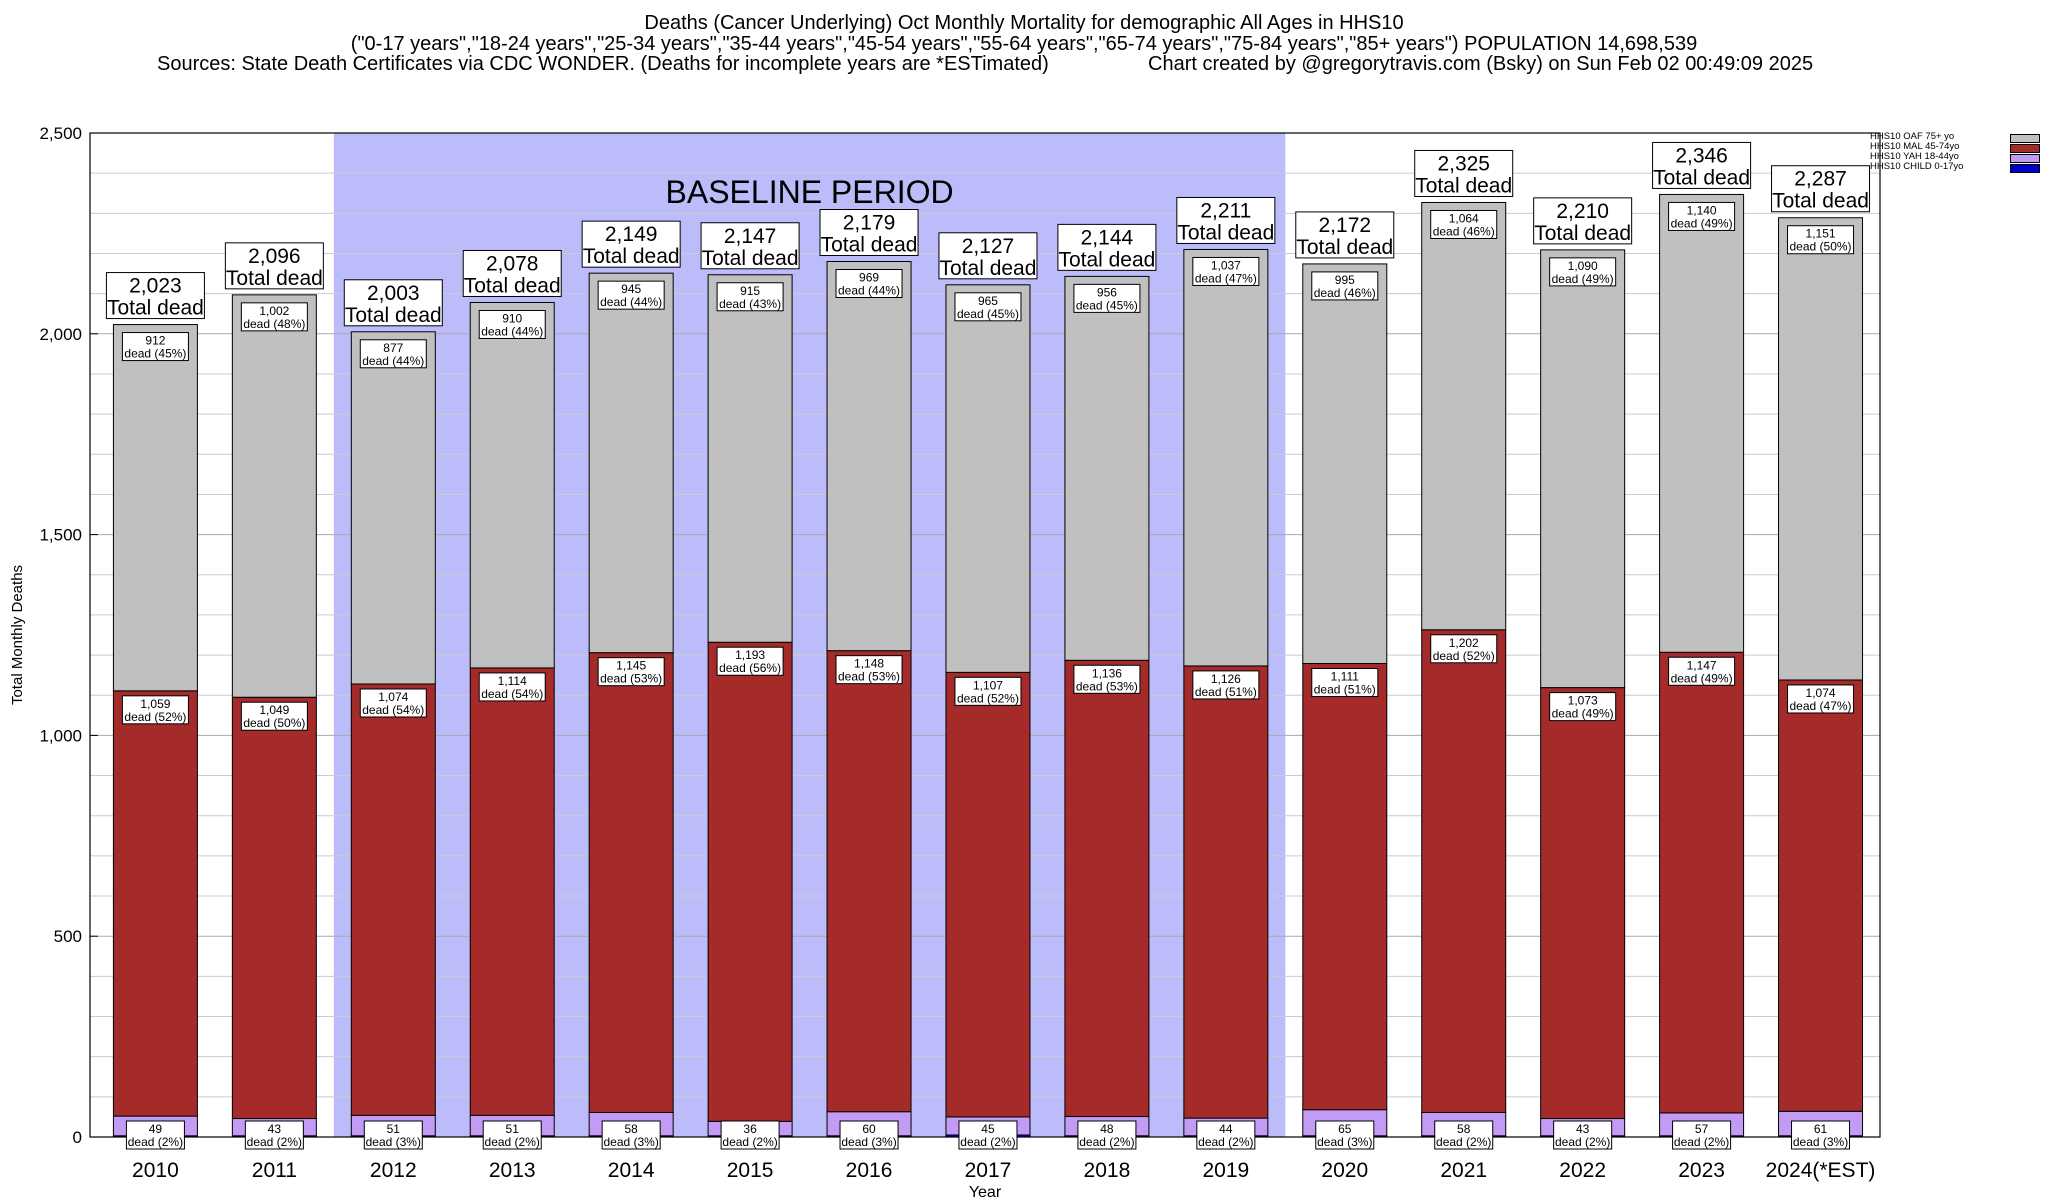 The image size is (2048, 1200). What do you see at coordinates (1583, 714) in the screenshot?
I see `mal-label-pct: dead (49%)` at bounding box center [1583, 714].